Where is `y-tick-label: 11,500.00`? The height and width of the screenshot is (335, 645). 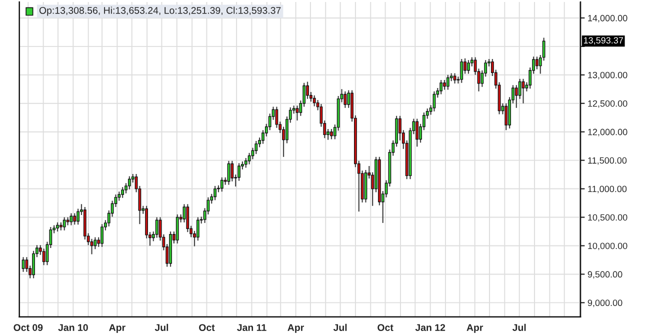 y-tick-label: 11,500.00 is located at coordinates (607, 161).